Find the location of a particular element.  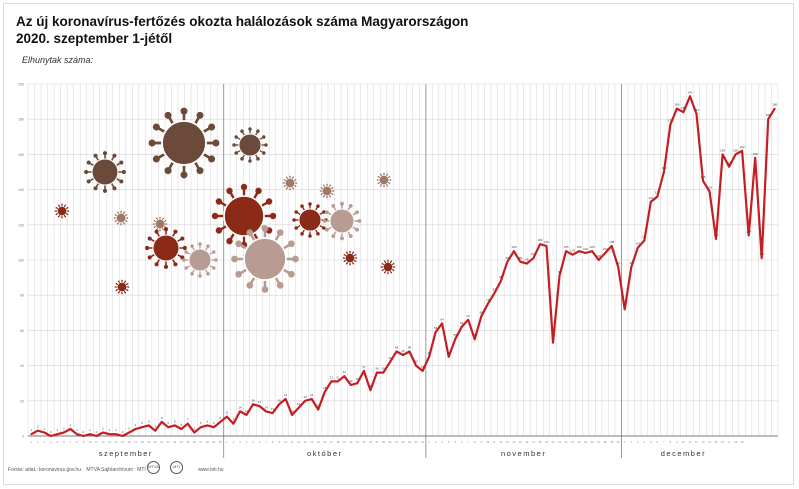

x-day-tick-label: 29 is located at coordinates (611, 442).